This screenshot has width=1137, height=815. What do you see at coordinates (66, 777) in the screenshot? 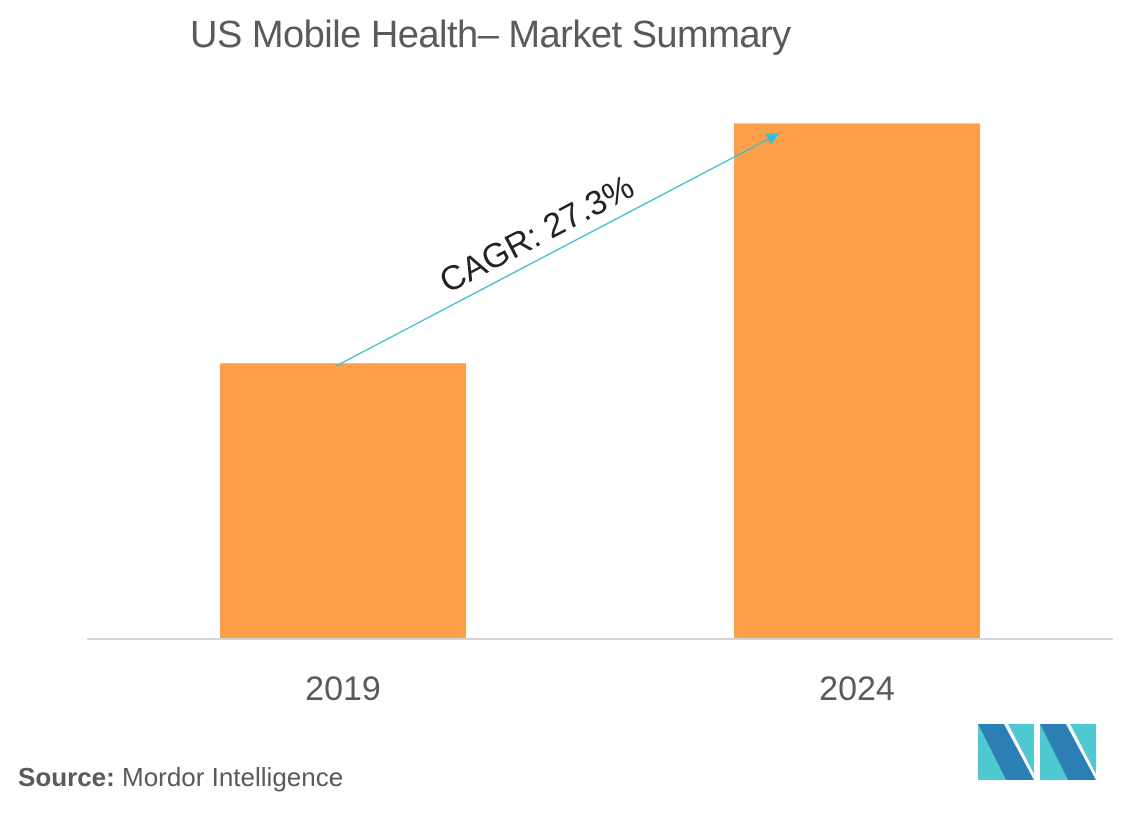
I see `source-label: Source:` at bounding box center [66, 777].